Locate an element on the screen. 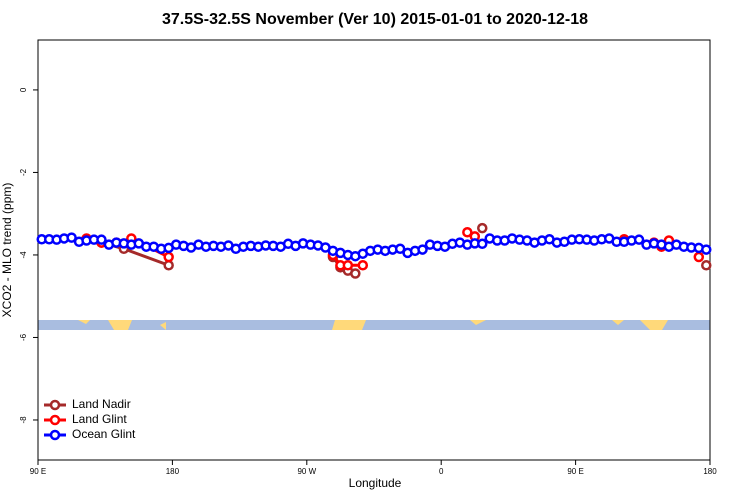 This screenshot has height=500, width=750. x-tick-label: 0 is located at coordinates (441, 471).